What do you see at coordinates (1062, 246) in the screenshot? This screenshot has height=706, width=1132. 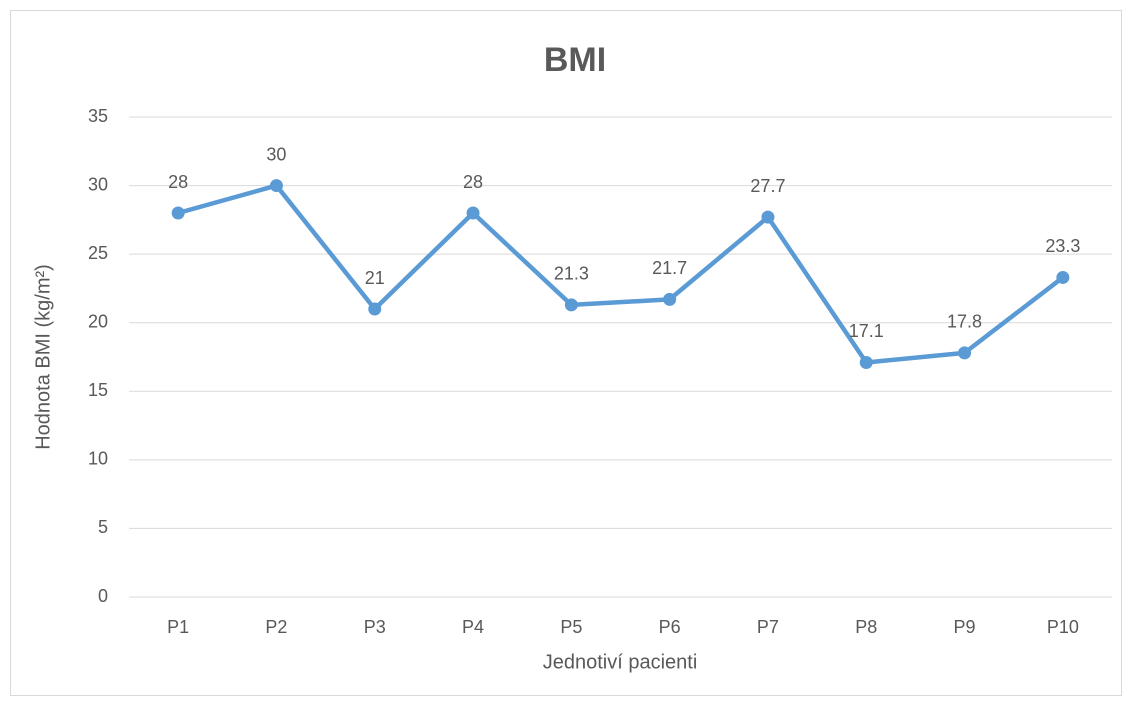 I see `data-label: 23.3` at bounding box center [1062, 246].